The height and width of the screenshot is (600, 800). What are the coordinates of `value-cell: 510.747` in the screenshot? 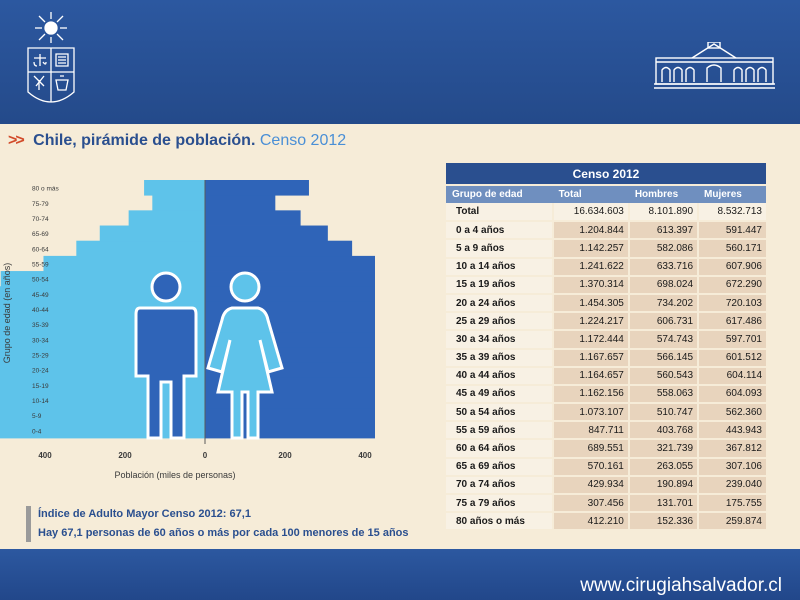 It's located at (663, 413).